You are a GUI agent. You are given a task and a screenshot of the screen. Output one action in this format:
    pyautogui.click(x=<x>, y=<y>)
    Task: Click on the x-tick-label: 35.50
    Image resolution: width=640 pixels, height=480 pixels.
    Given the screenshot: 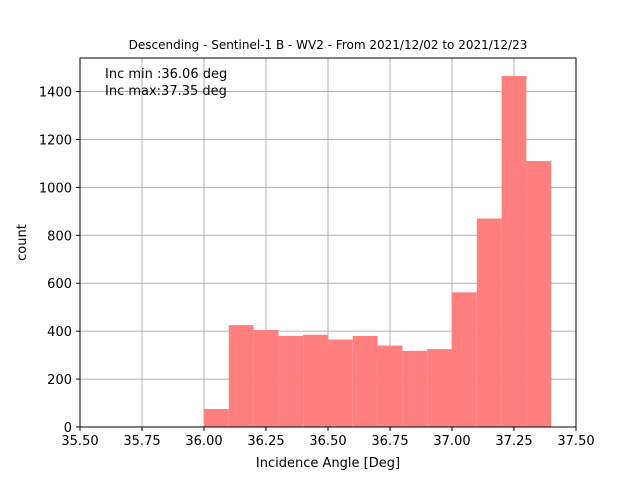 What is the action you would take?
    pyautogui.click(x=79, y=441)
    